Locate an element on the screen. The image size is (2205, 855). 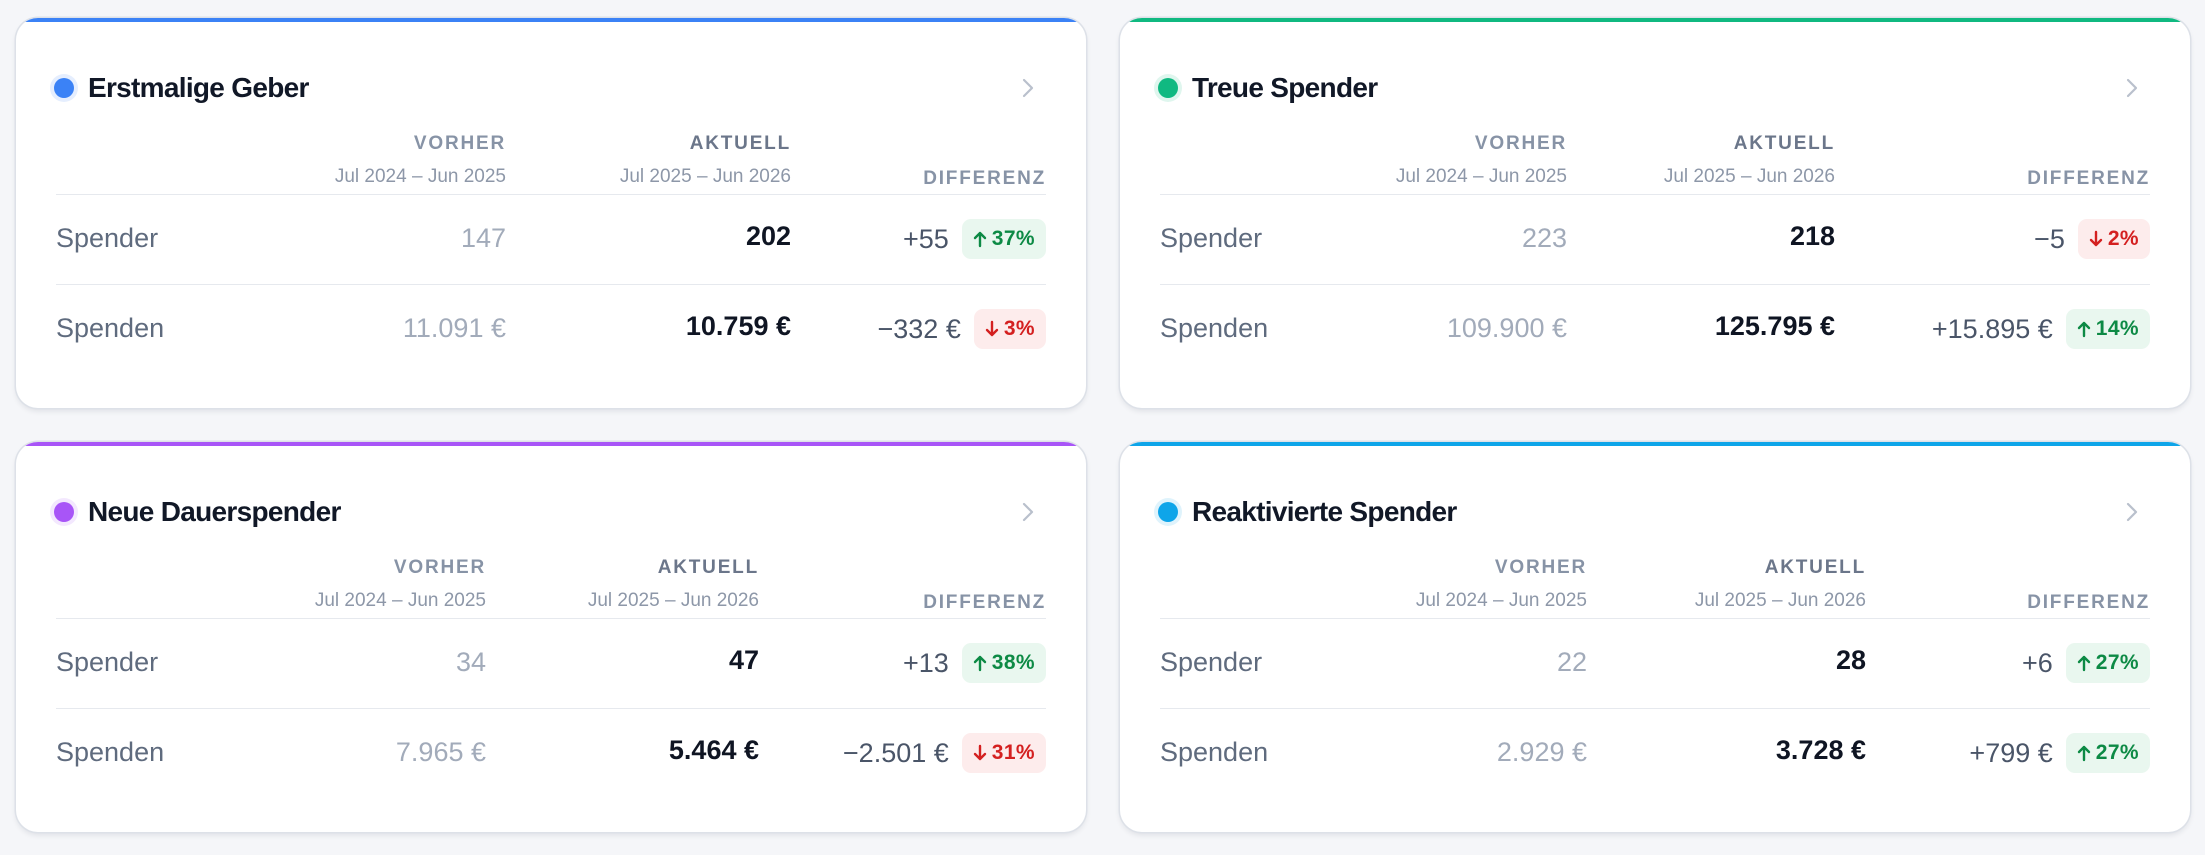
table-row: Spender 22 28 +6 27% is located at coordinates (1655, 662).